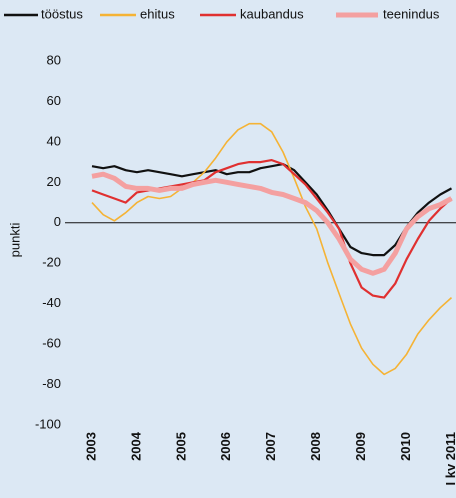  Describe the element at coordinates (360, 446) in the screenshot. I see `x-tick-label: 2009` at that location.